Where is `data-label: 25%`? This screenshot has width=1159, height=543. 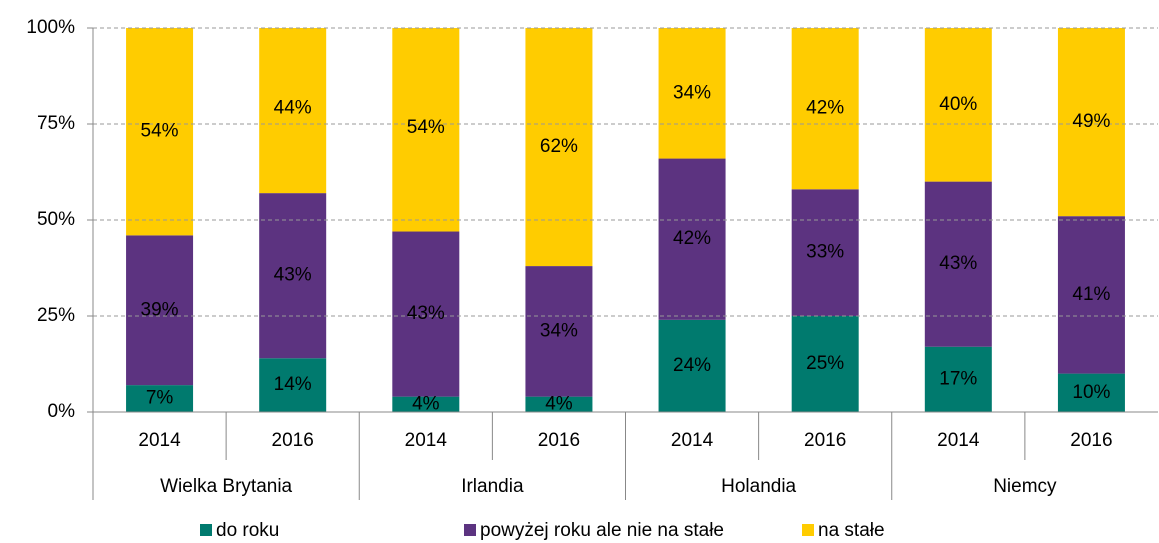
data-label: 25% is located at coordinates (825, 363).